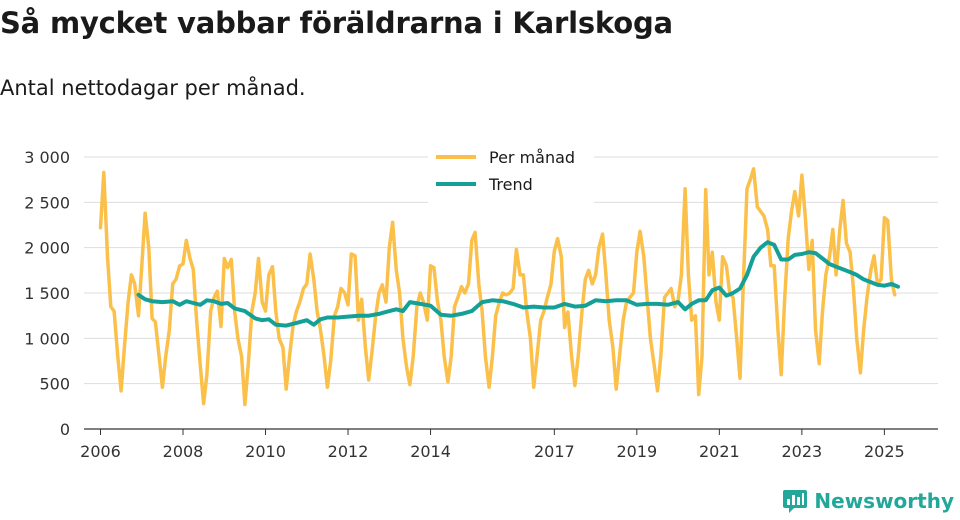 This screenshot has width=960, height=520. Describe the element at coordinates (801, 451) in the screenshot. I see `x-tick-label: 2023` at that location.